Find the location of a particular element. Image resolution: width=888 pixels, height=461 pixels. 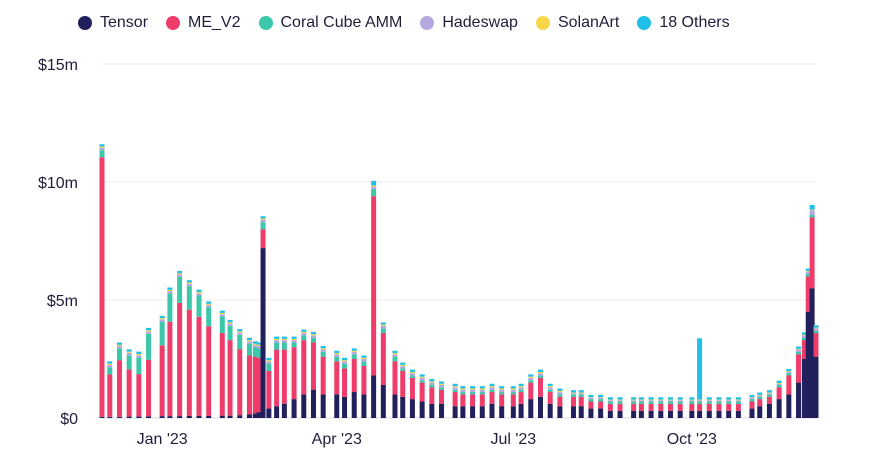

legend-item-me-v2: ME_V2 is located at coordinates (203, 23).